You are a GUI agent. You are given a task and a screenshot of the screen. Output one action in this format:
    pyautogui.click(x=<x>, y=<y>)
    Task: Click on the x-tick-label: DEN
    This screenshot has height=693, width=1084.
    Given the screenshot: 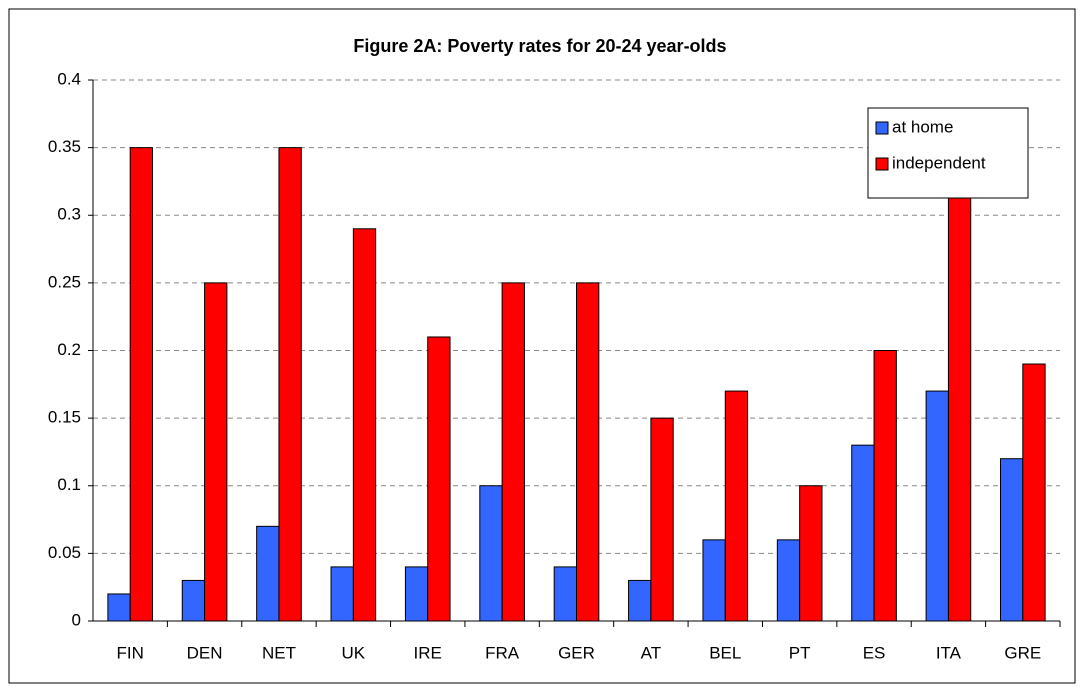 What is the action you would take?
    pyautogui.click(x=205, y=652)
    